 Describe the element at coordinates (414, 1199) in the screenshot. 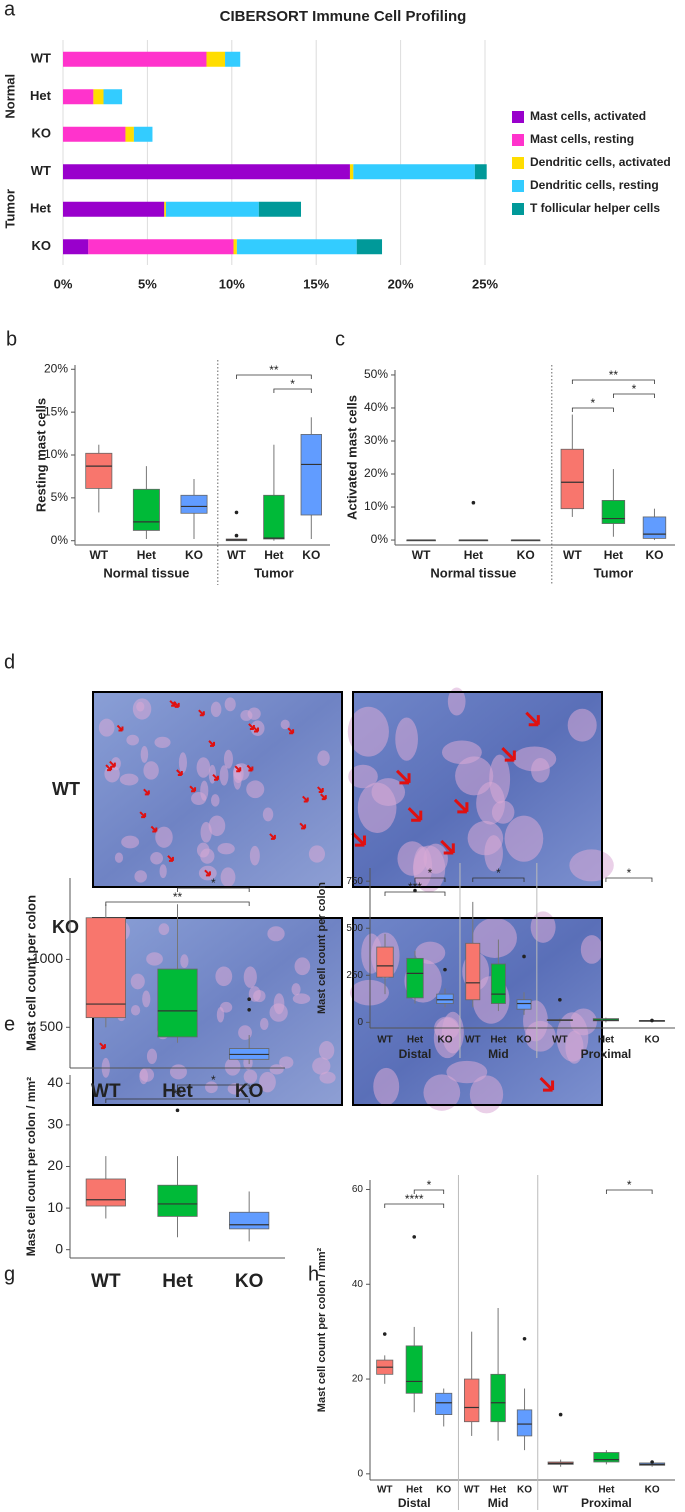

I see `significance-label: ****` at that location.